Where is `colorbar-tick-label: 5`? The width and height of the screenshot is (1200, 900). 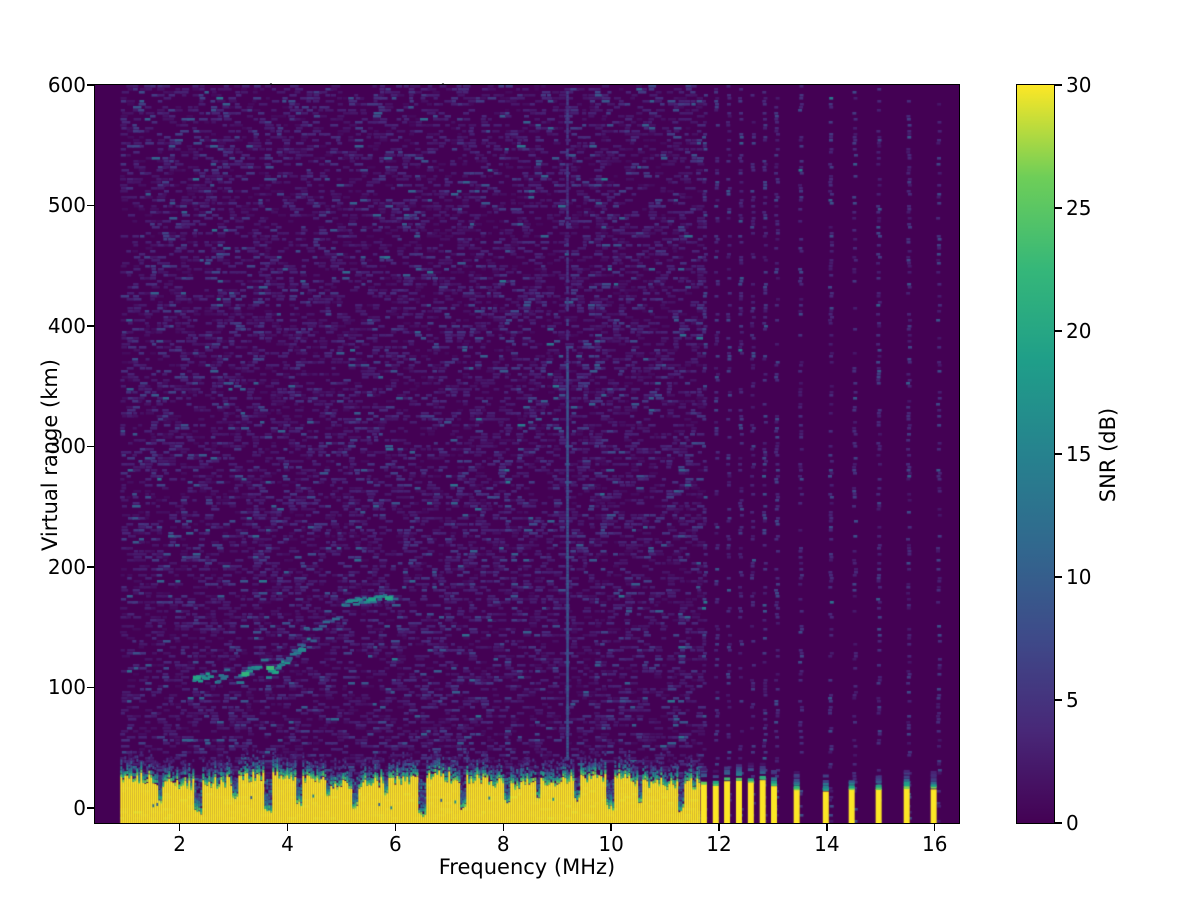 colorbar-tick-label: 5 is located at coordinates (1072, 700).